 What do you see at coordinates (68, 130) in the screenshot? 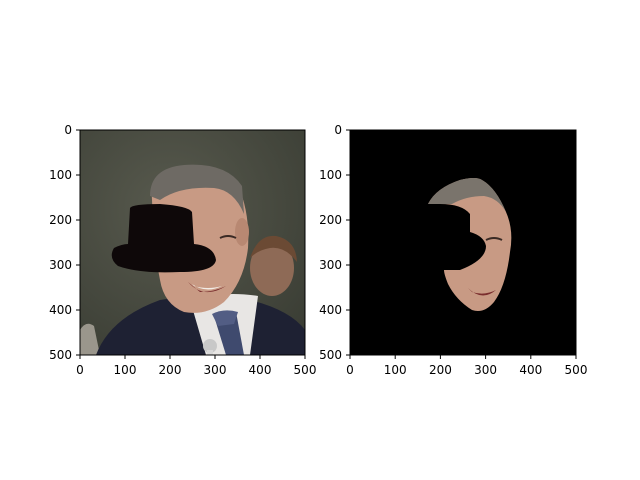
I see `left-y-tick-label: 0` at bounding box center [68, 130].